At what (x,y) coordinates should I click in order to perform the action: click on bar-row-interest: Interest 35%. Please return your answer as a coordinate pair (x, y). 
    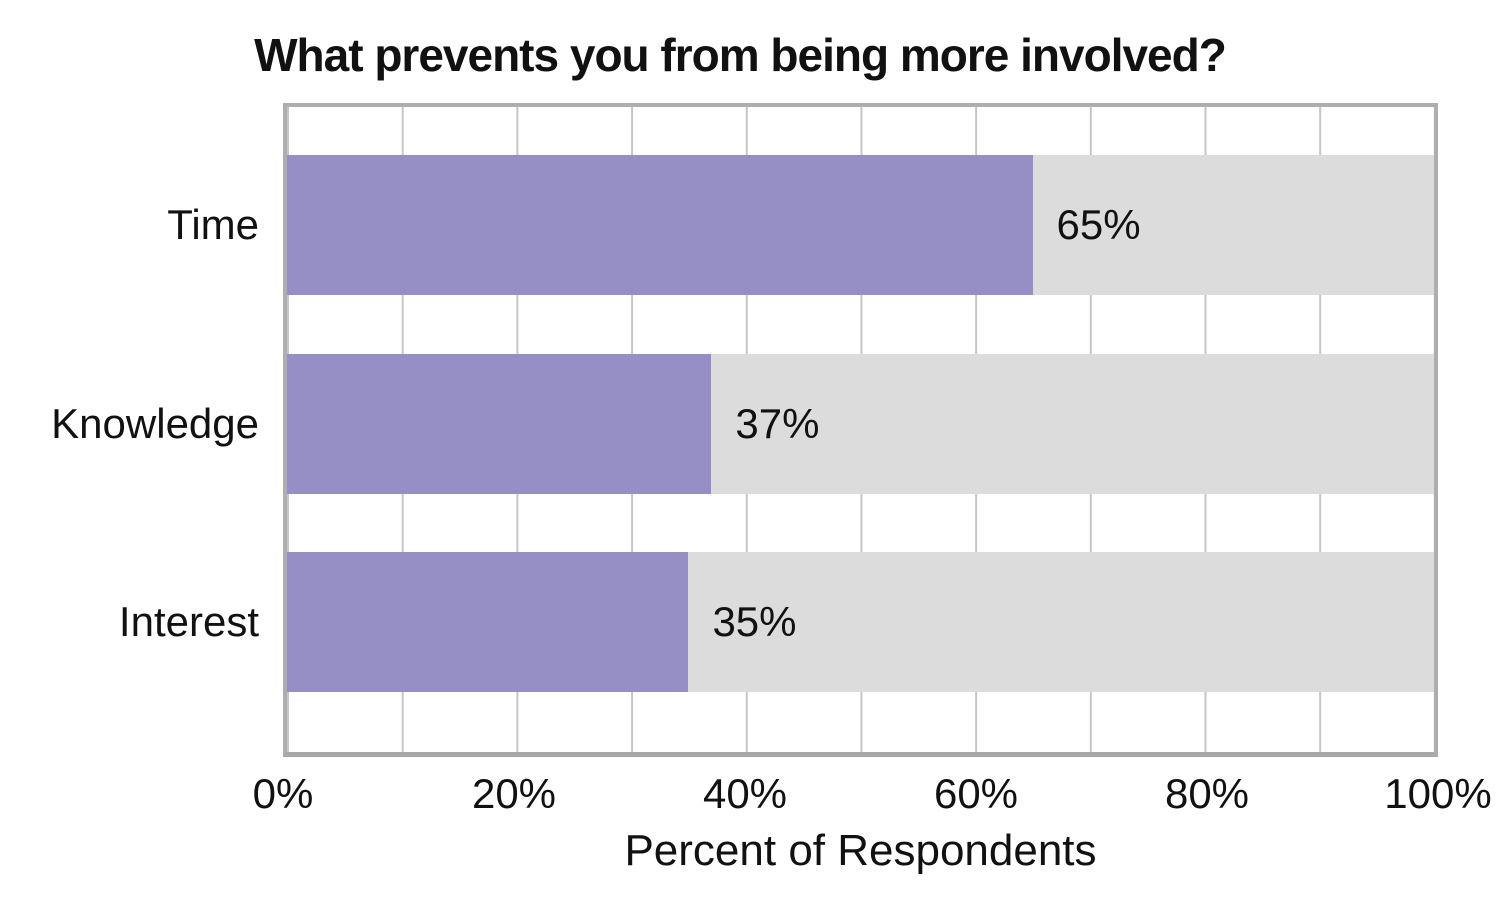
    Looking at the image, I should click on (776, 622).